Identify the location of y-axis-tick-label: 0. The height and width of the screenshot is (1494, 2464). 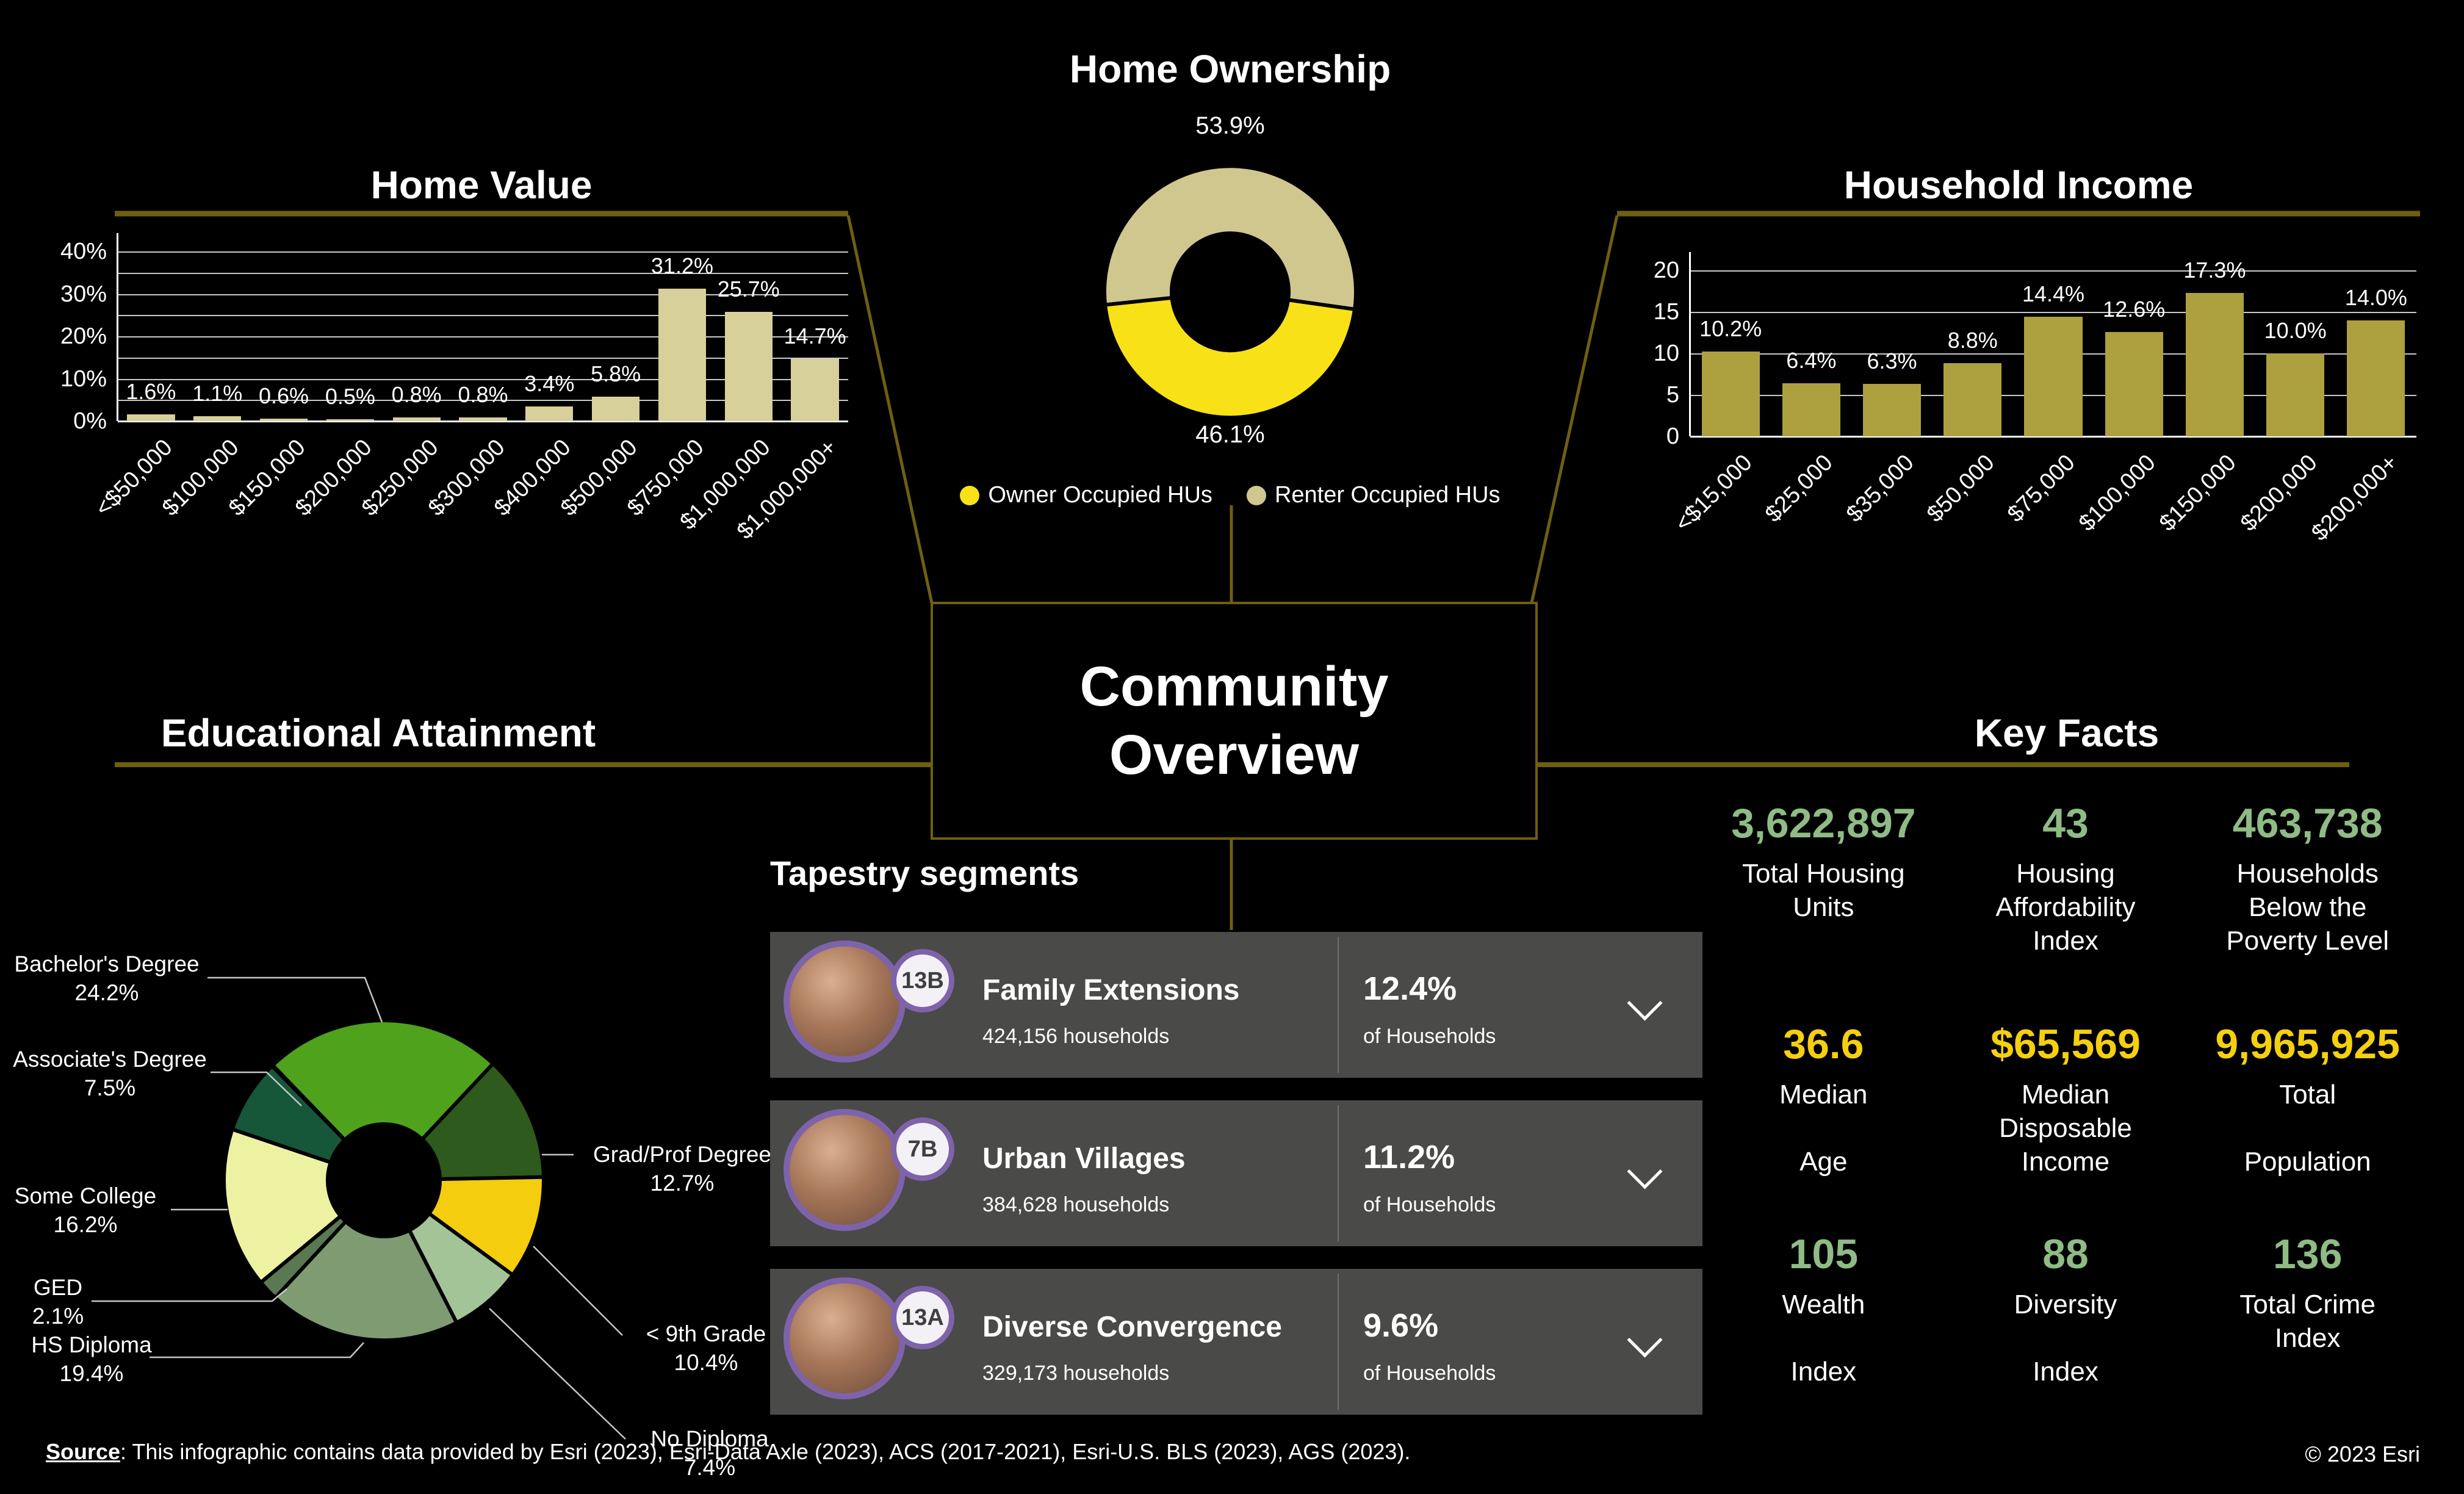
(1672, 437).